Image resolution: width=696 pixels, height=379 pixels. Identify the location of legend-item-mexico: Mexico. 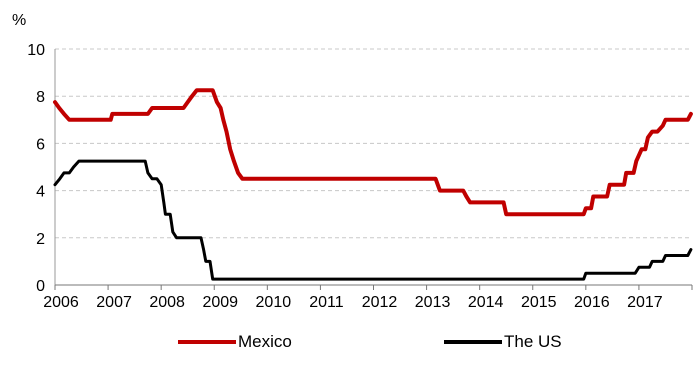
(235, 342).